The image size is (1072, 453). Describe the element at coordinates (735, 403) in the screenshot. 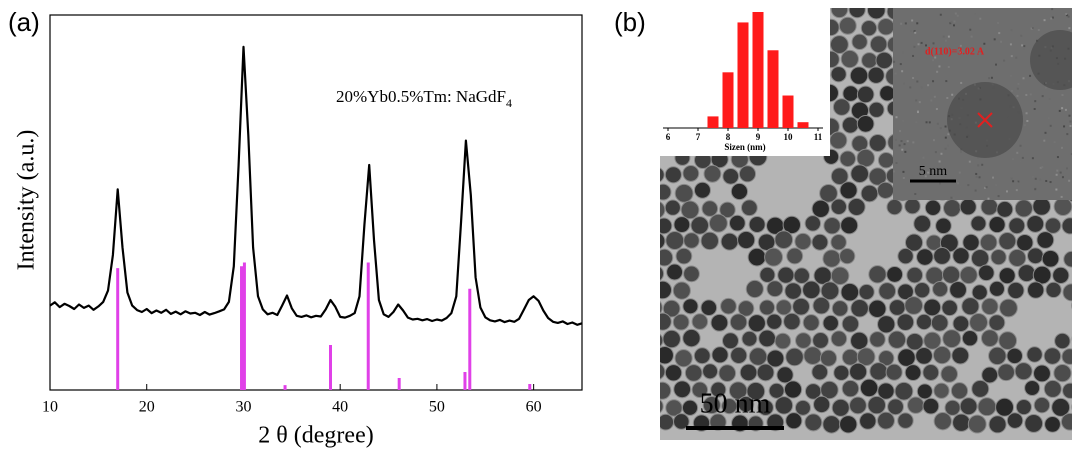

I see `scale-bar-label: 50 nm` at that location.